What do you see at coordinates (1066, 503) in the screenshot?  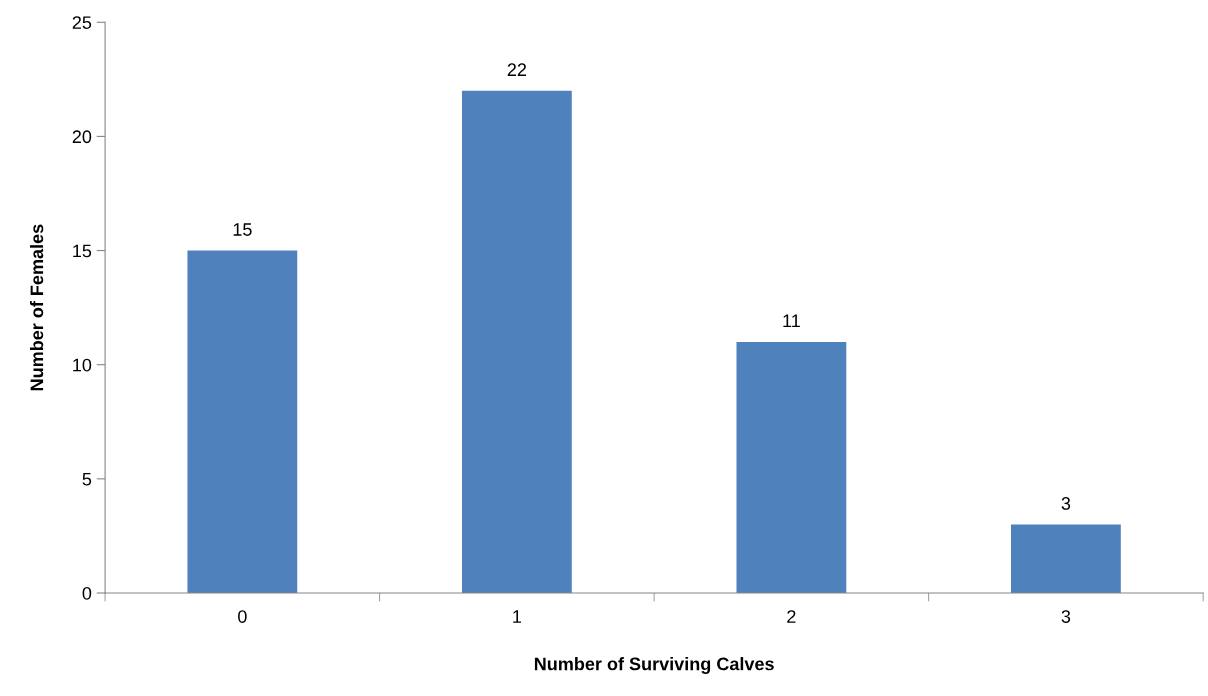 I see `data-label: 3` at bounding box center [1066, 503].